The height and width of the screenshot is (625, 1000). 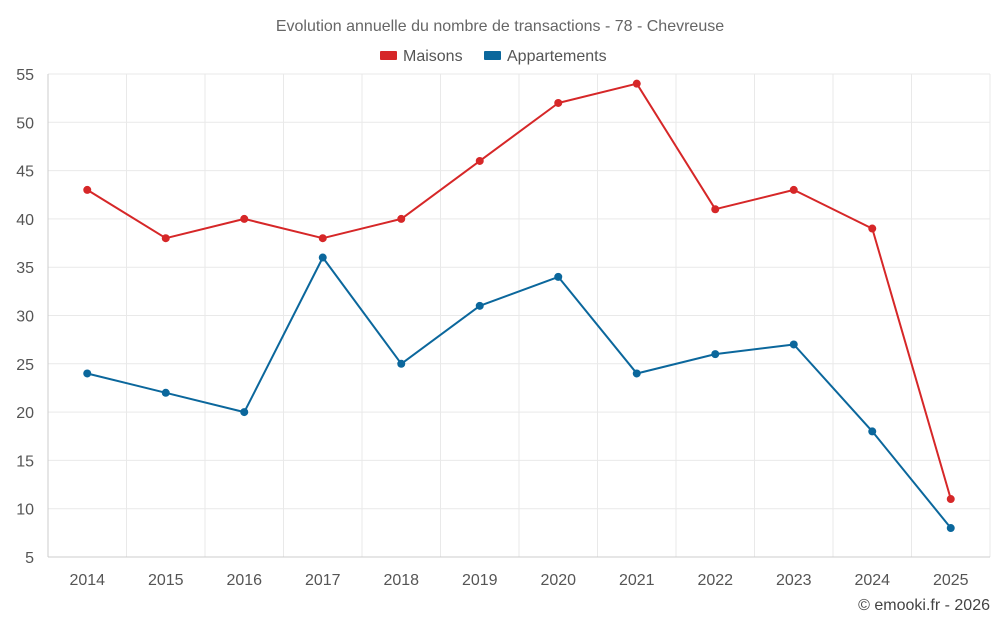 What do you see at coordinates (715, 580) in the screenshot?
I see `x-tick-label: 2022` at bounding box center [715, 580].